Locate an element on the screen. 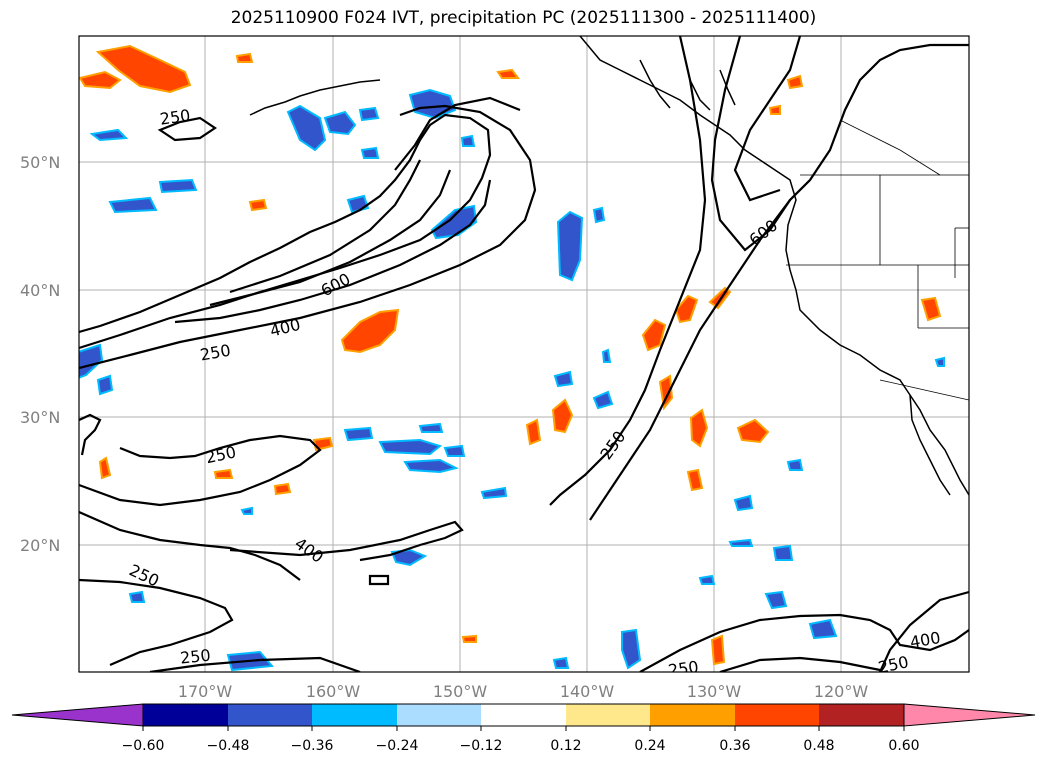  colorbar-tick-label: −0.60 is located at coordinates (143, 746).